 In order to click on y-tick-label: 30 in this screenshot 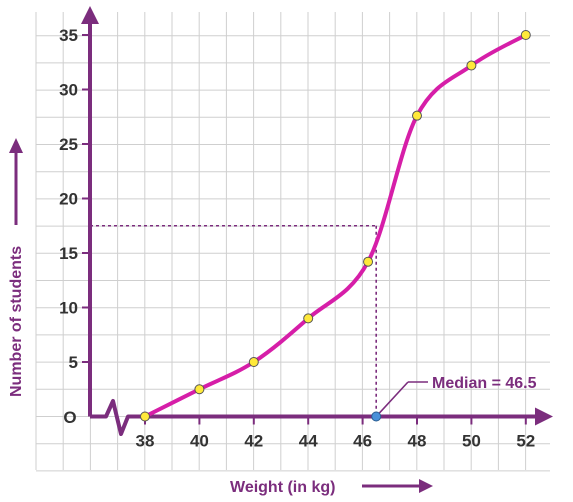, I will do `click(68, 90)`.